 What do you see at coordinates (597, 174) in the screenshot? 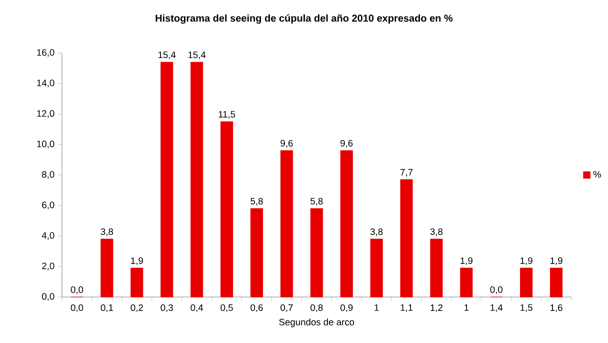
I see `legend-label: %` at bounding box center [597, 174].